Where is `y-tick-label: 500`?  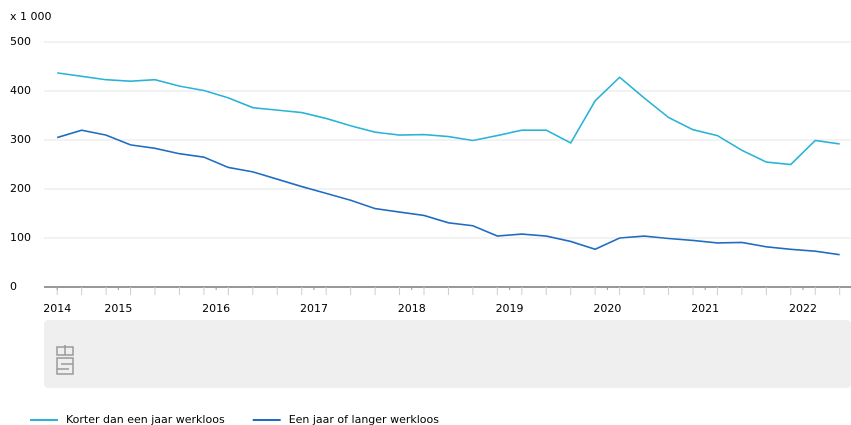
y-tick-label: 500 is located at coordinates (20, 41).